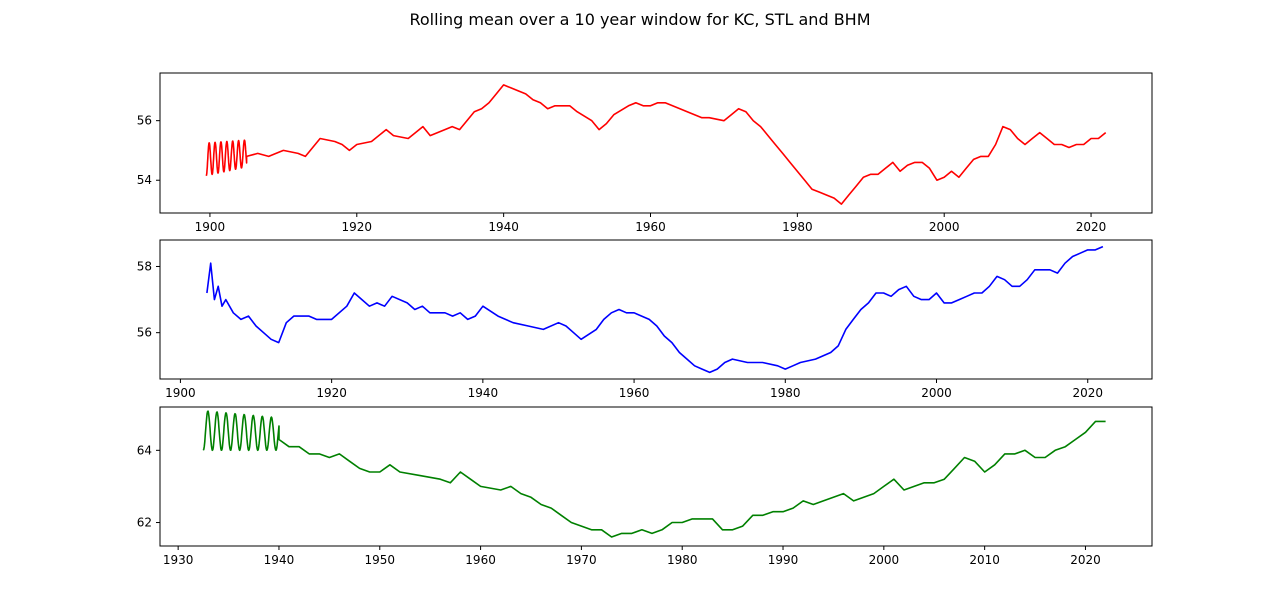 The height and width of the screenshot is (612, 1280). I want to click on y-tick-label: 54, so click(144, 180).